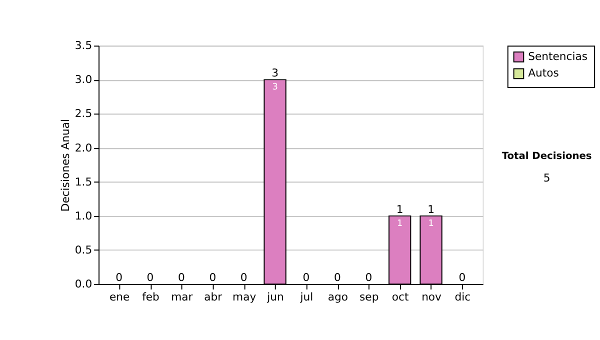 This screenshot has width=600, height=340. What do you see at coordinates (400, 297) in the screenshot?
I see `x-tick-label: oct` at bounding box center [400, 297].